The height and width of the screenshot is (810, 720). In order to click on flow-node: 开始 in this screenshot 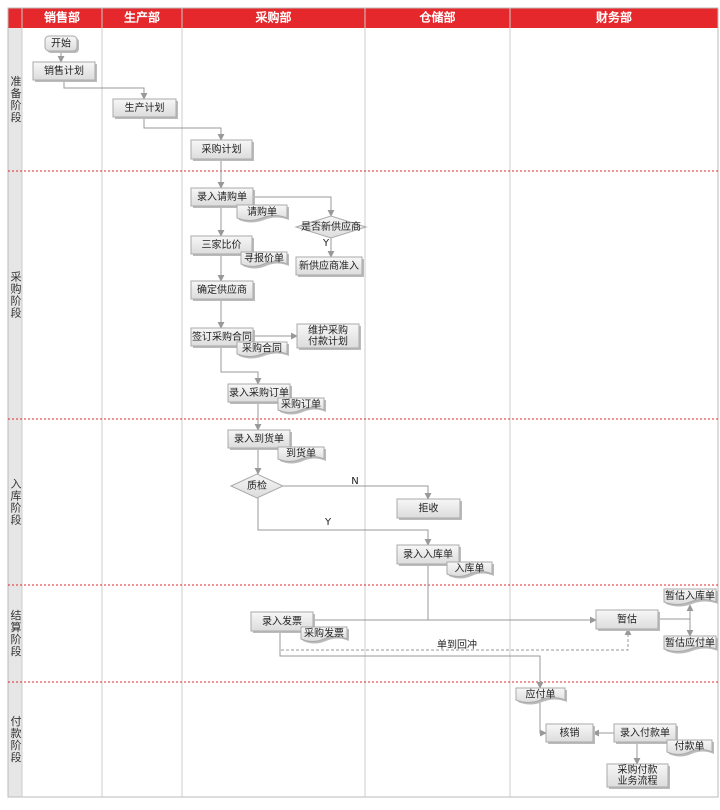, I will do `click(61, 44)`.